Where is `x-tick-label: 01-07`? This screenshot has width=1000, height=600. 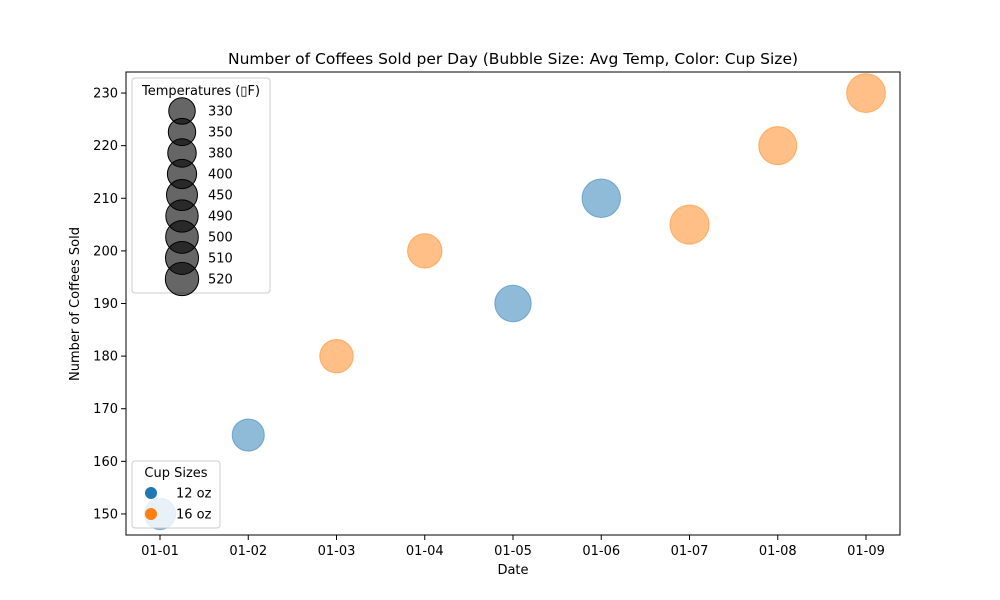 x-tick-label: 01-07 is located at coordinates (690, 551).